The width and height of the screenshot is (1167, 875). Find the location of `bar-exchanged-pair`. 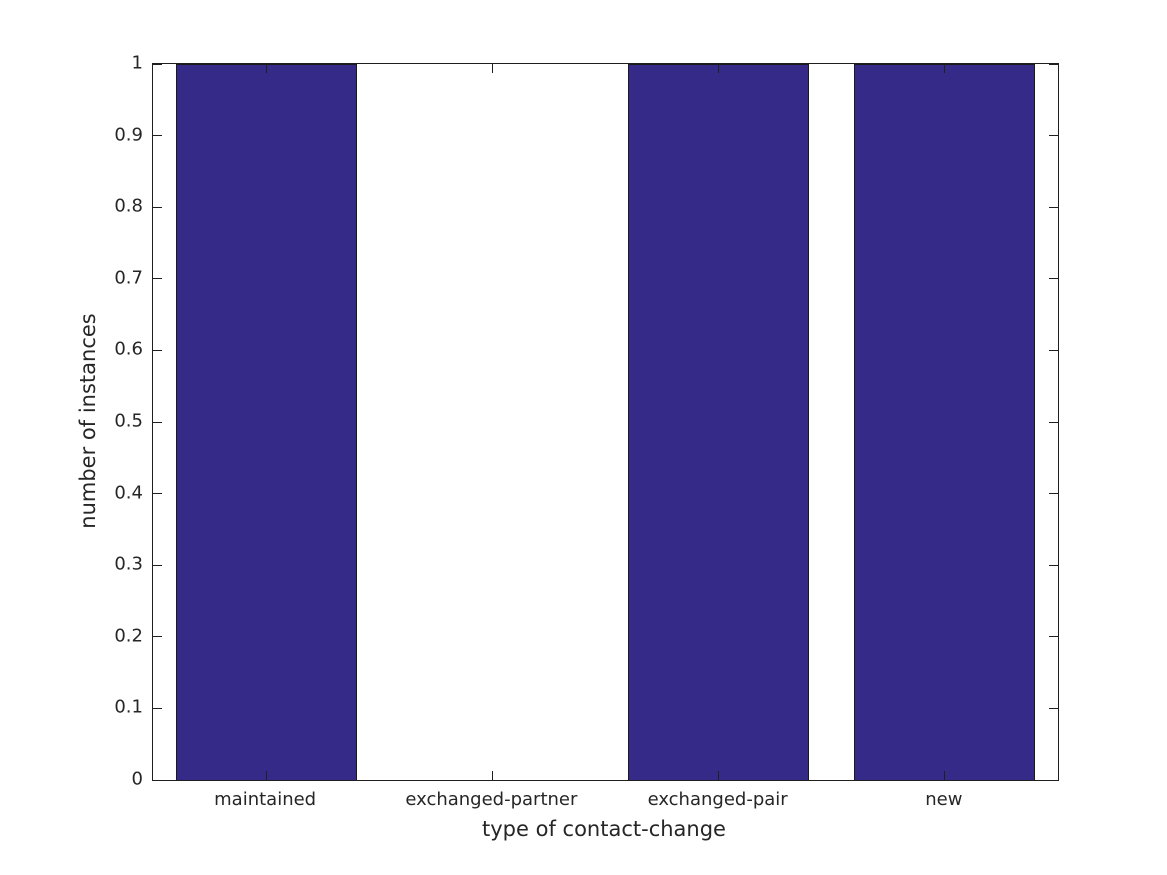

bar-exchanged-pair is located at coordinates (719, 422).